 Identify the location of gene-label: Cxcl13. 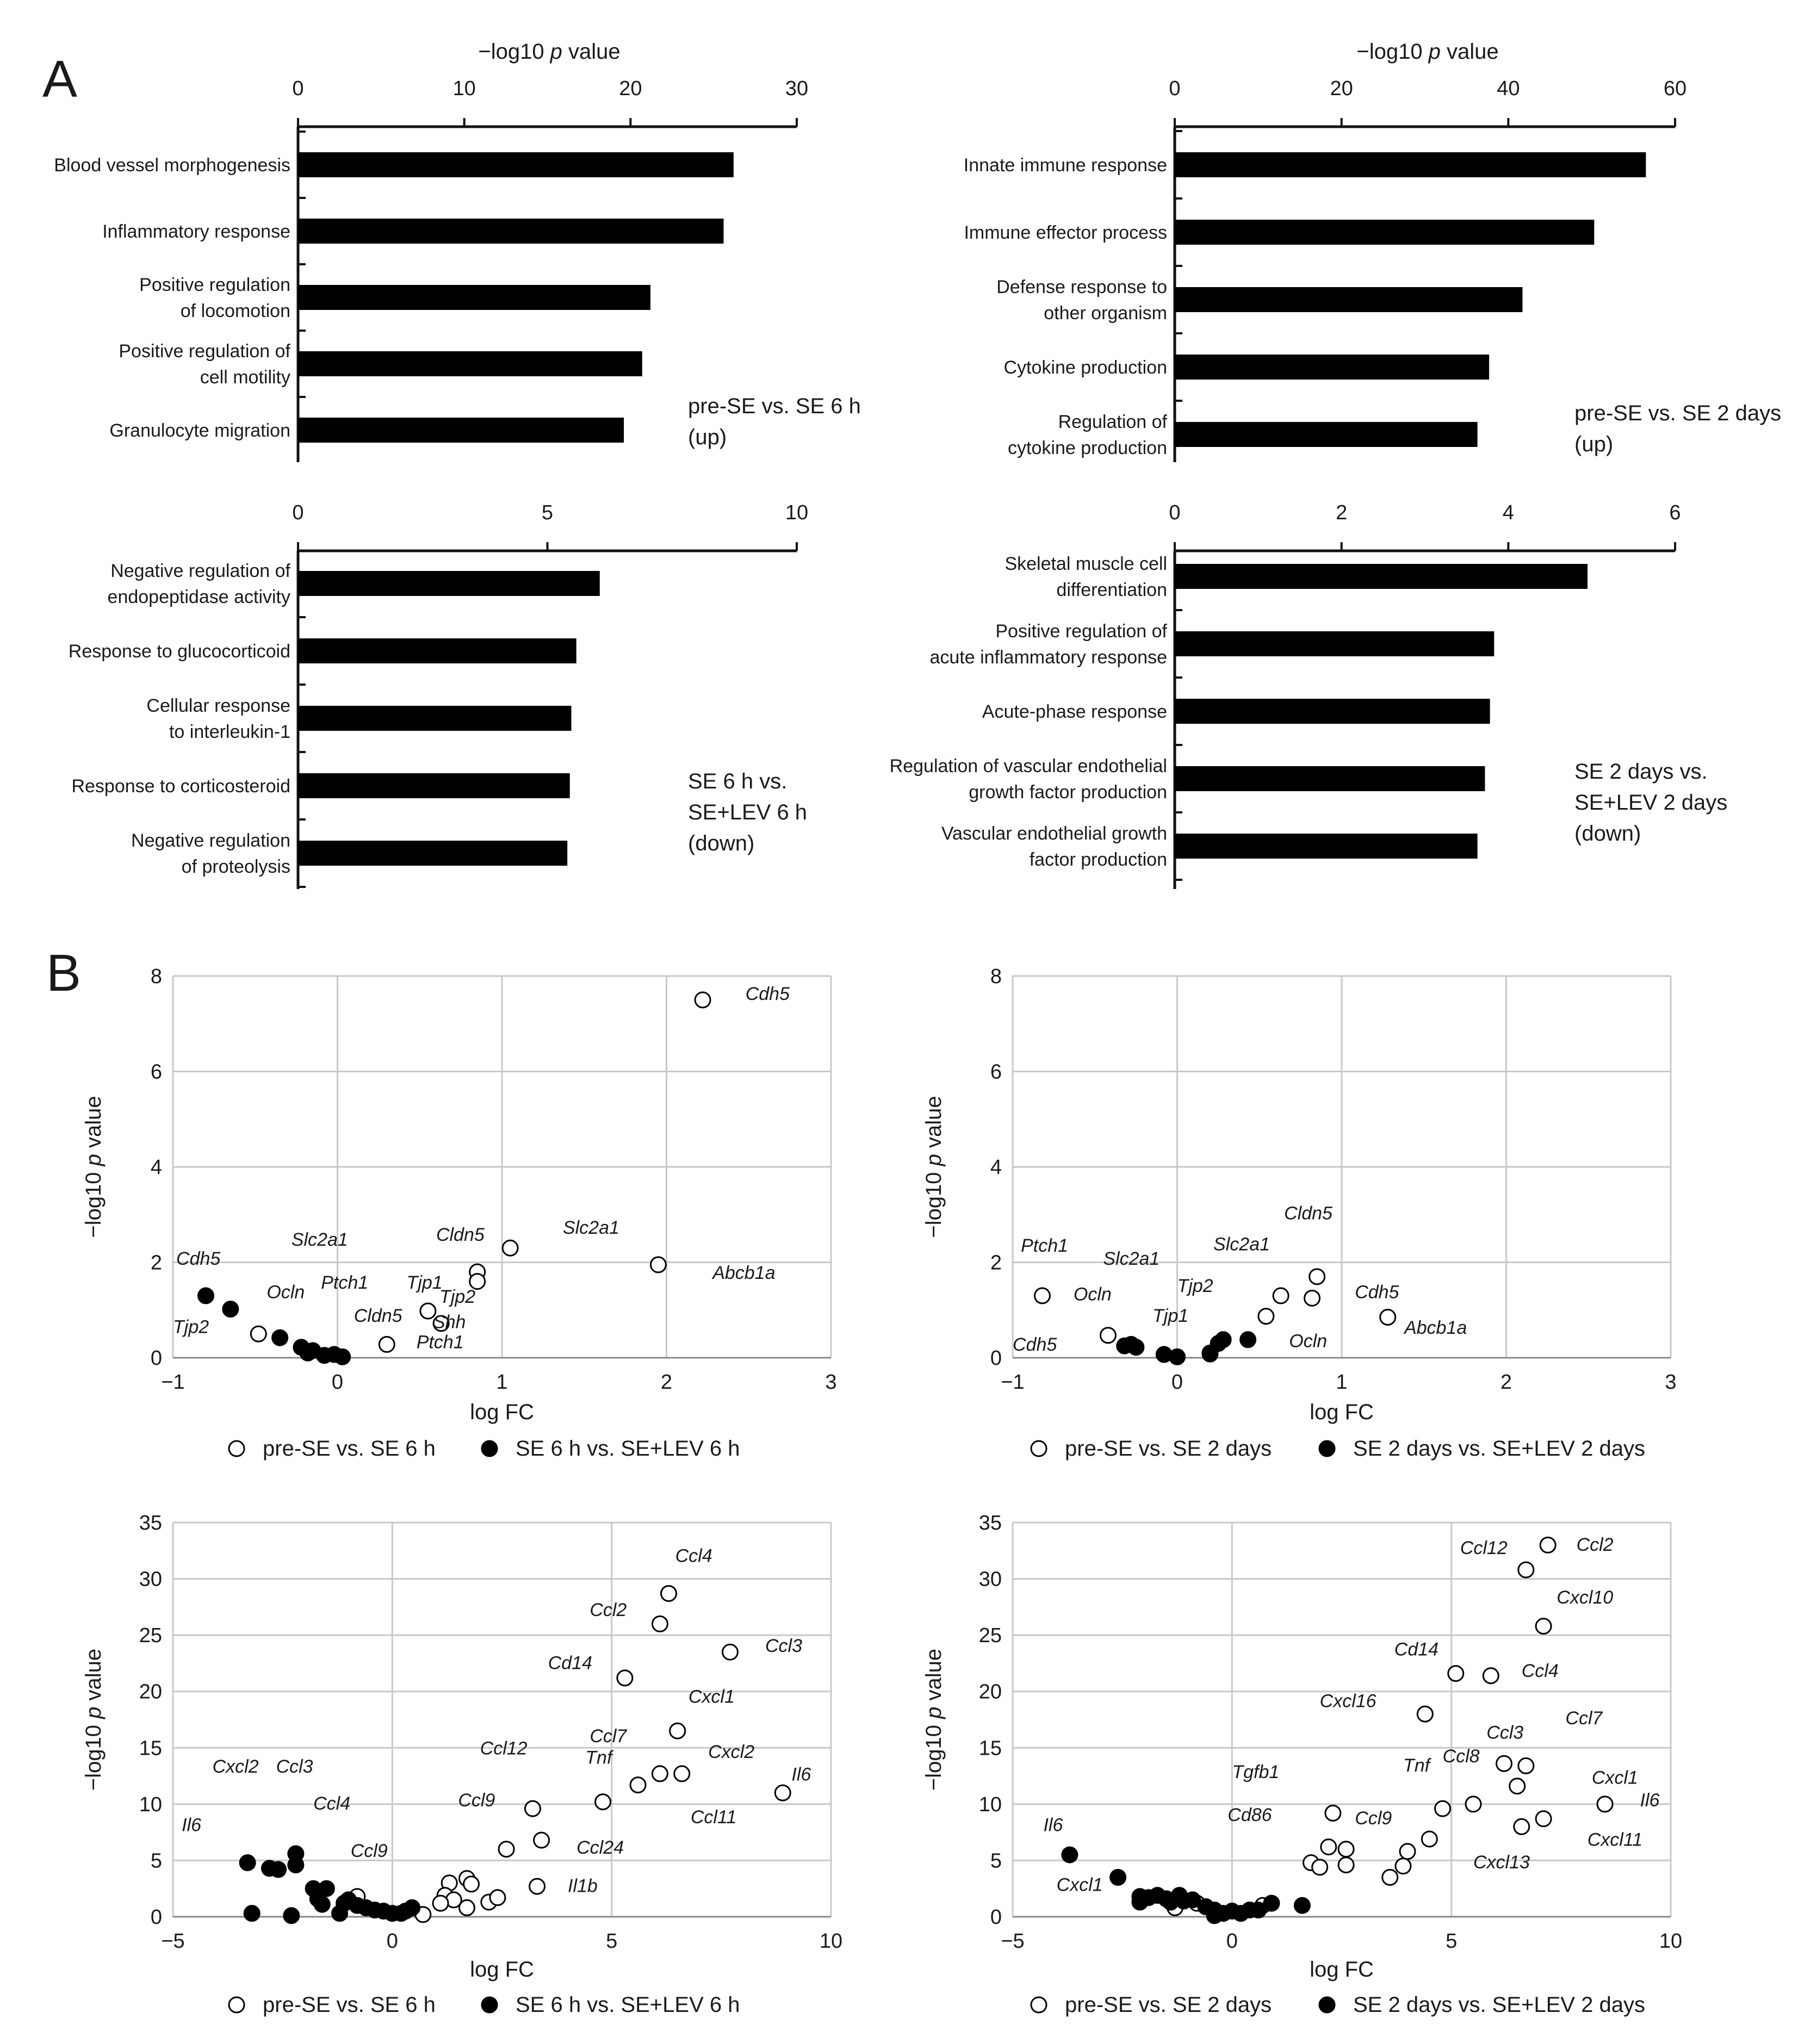
(1501, 1862).